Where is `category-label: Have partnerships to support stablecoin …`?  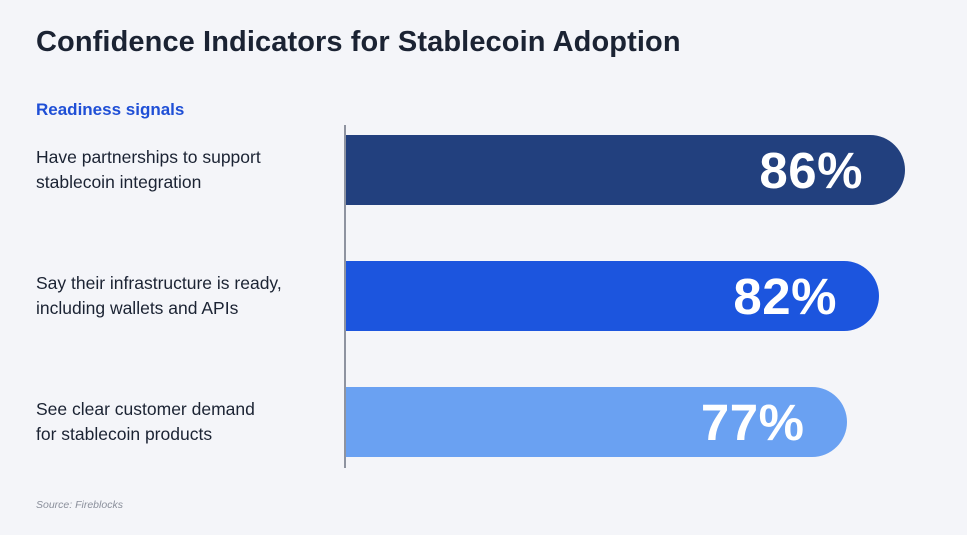 category-label: Have partnerships to support stablecoin … is located at coordinates (148, 169).